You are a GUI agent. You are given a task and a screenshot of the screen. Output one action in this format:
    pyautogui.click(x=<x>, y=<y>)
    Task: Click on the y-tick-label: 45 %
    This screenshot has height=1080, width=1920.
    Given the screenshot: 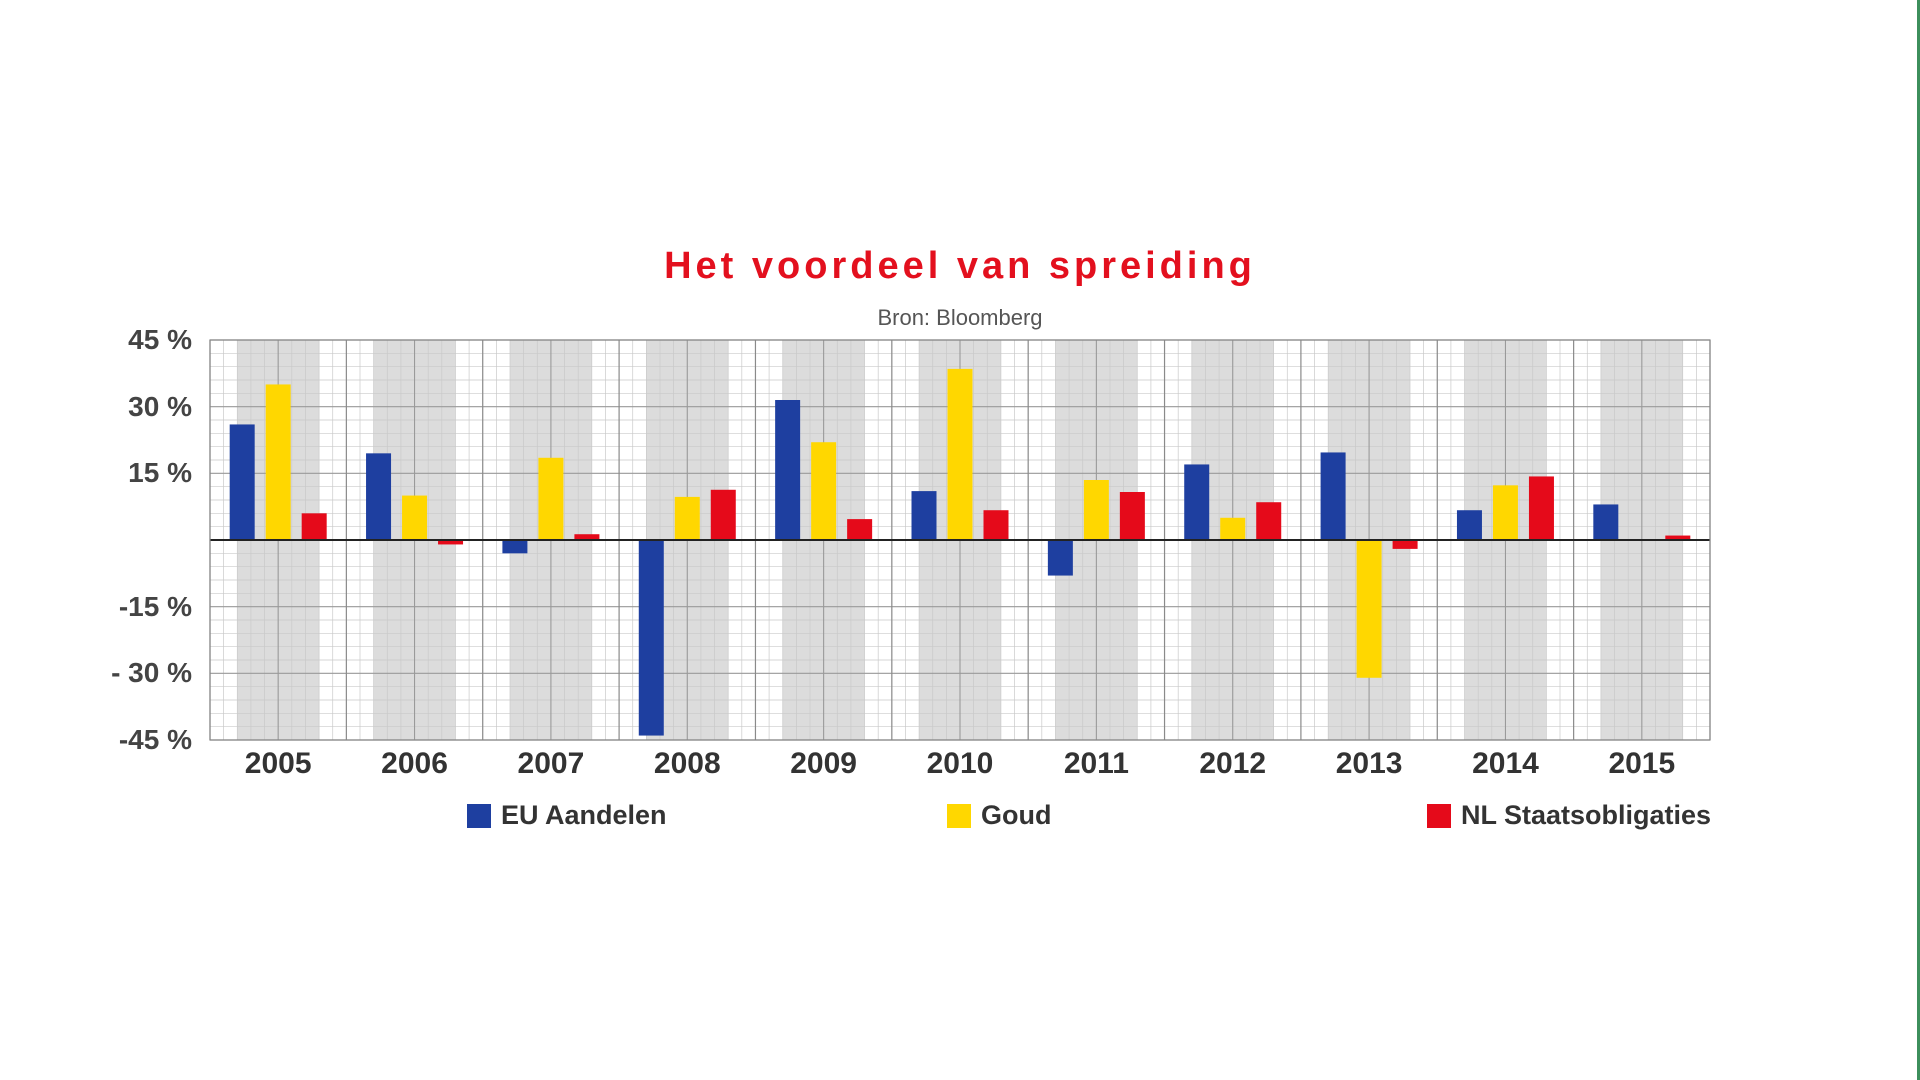 What is the action you would take?
    pyautogui.click(x=160, y=339)
    